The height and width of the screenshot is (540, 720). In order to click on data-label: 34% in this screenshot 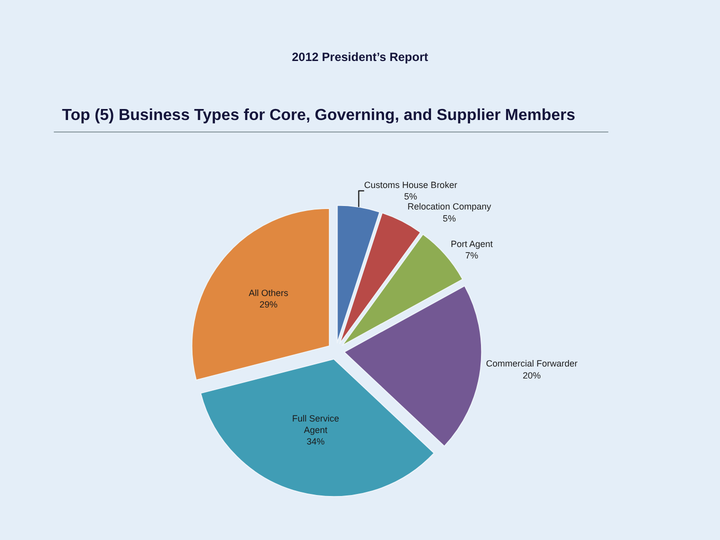, I will do `click(315, 441)`.